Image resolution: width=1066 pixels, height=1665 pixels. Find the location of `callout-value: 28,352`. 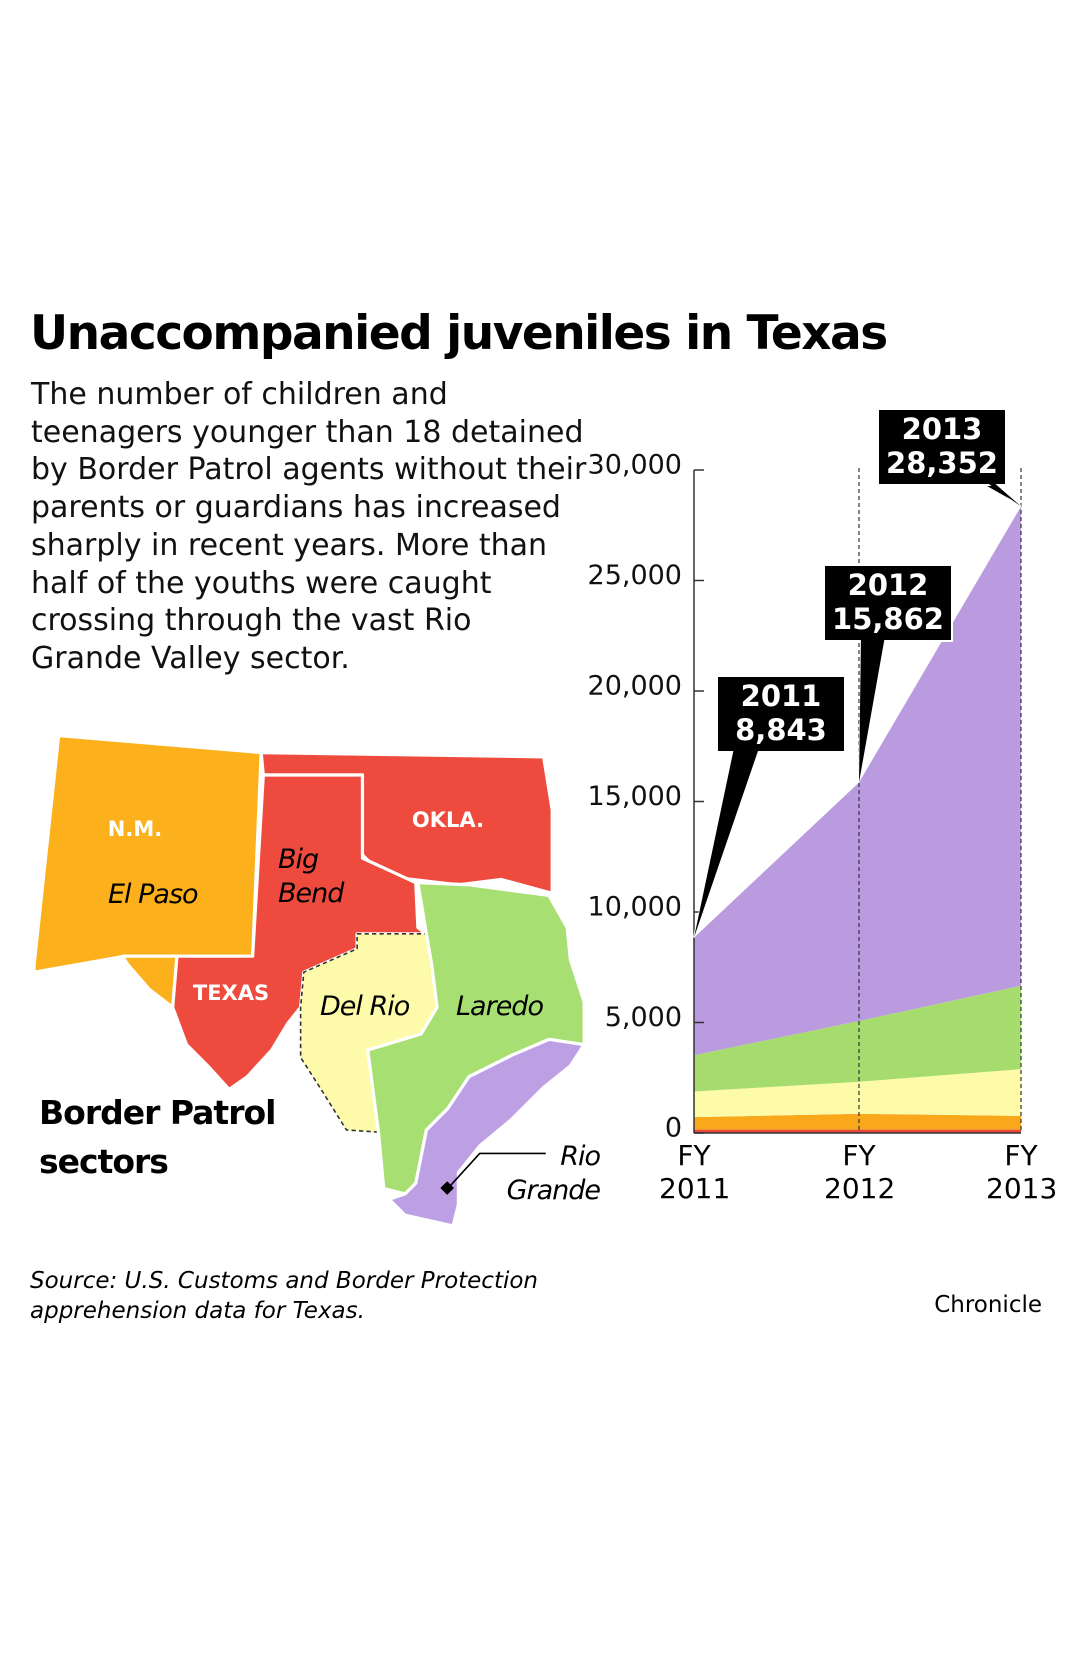

callout-value: 28,352 is located at coordinates (942, 463).